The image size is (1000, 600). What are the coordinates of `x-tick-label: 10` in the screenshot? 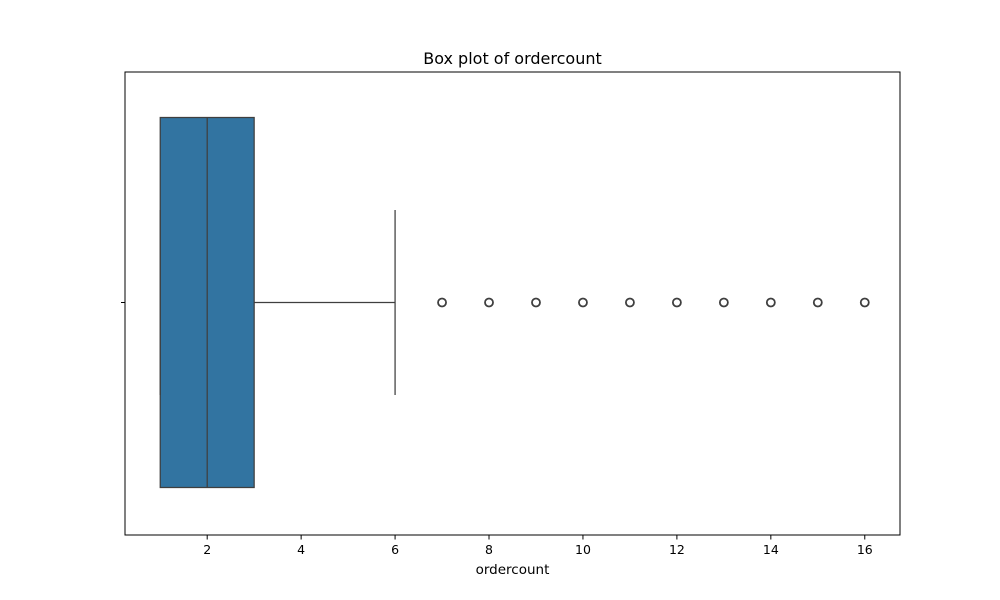 It's located at (583, 549).